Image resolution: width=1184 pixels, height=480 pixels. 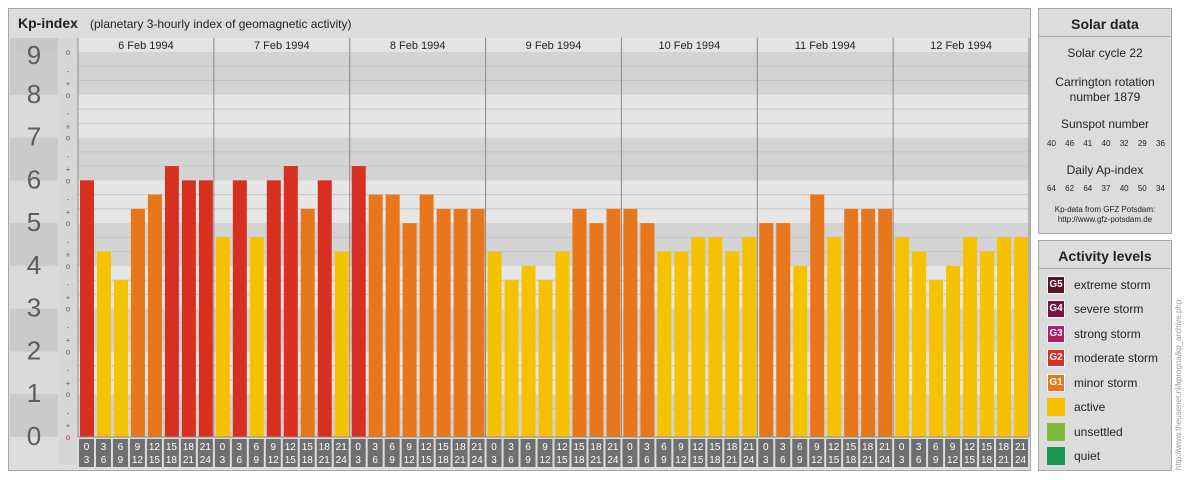 I want to click on legend-swatch-quiet, so click(x=1056, y=455).